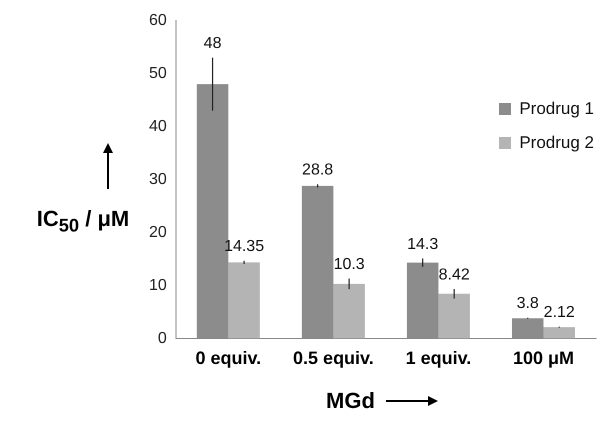  I want to click on x-tick-label: 1 equiv., so click(439, 358).